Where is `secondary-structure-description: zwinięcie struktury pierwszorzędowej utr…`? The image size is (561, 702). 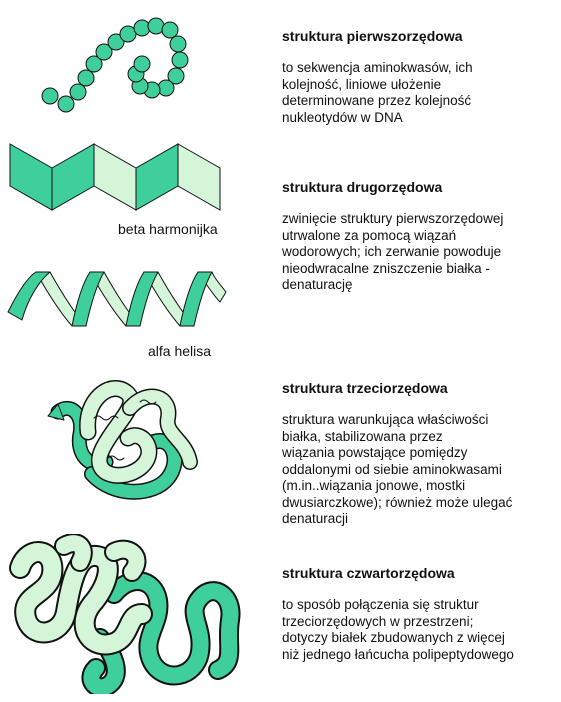 secondary-structure-description: zwinięcie struktury pierwszorzędowej utr… is located at coordinates (418, 252).